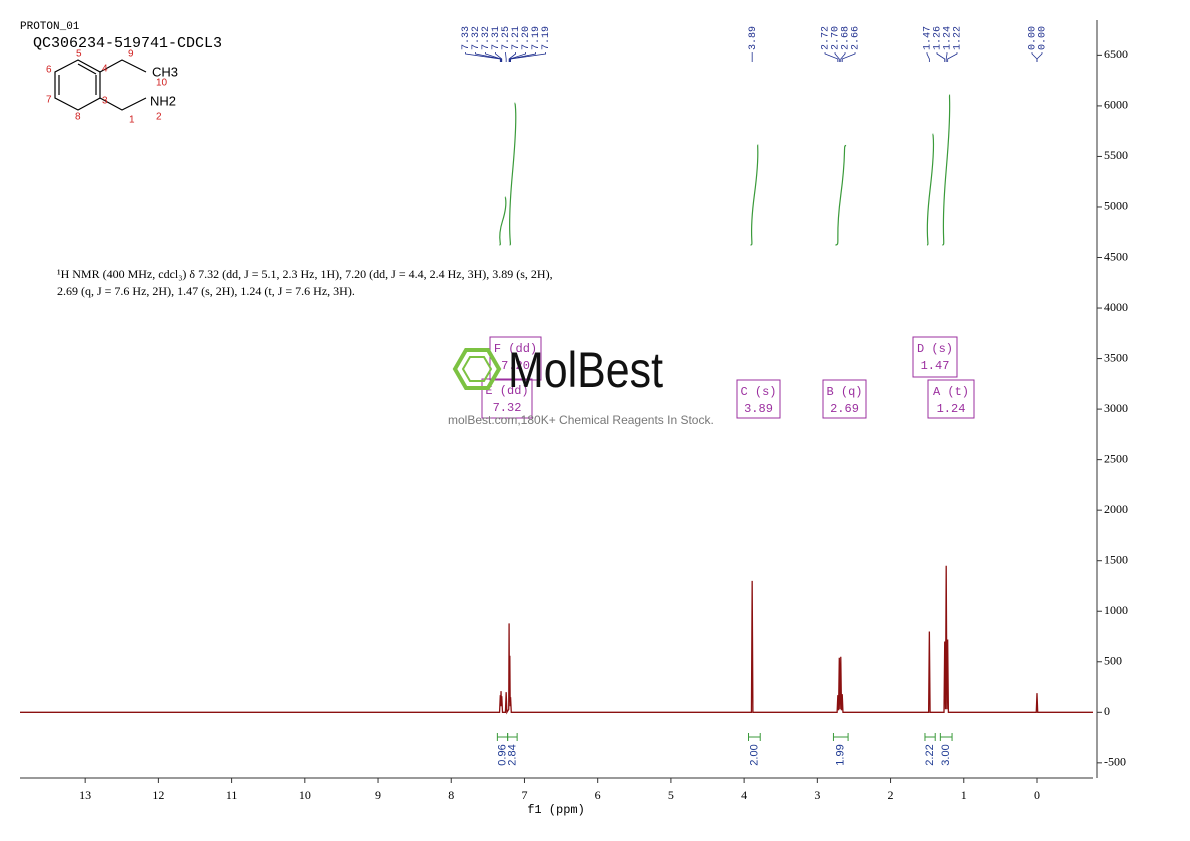 The width and height of the screenshot is (1190, 841). Describe the element at coordinates (378, 795) in the screenshot. I see `x-tick-label: 9` at that location.